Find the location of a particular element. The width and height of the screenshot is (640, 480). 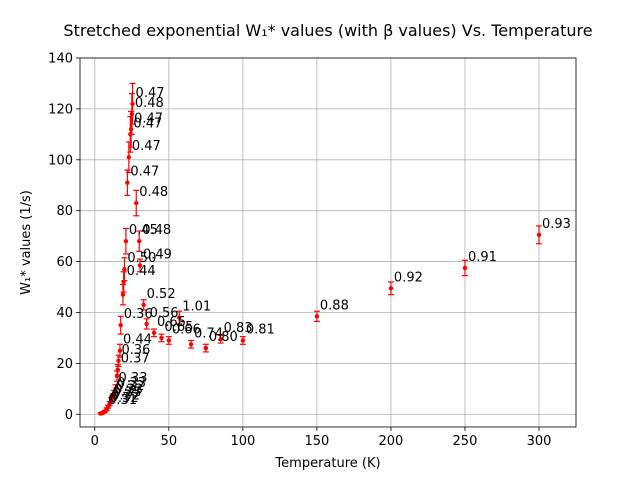

y-axis-label: W₁* values (1/s) is located at coordinates (26, 242).